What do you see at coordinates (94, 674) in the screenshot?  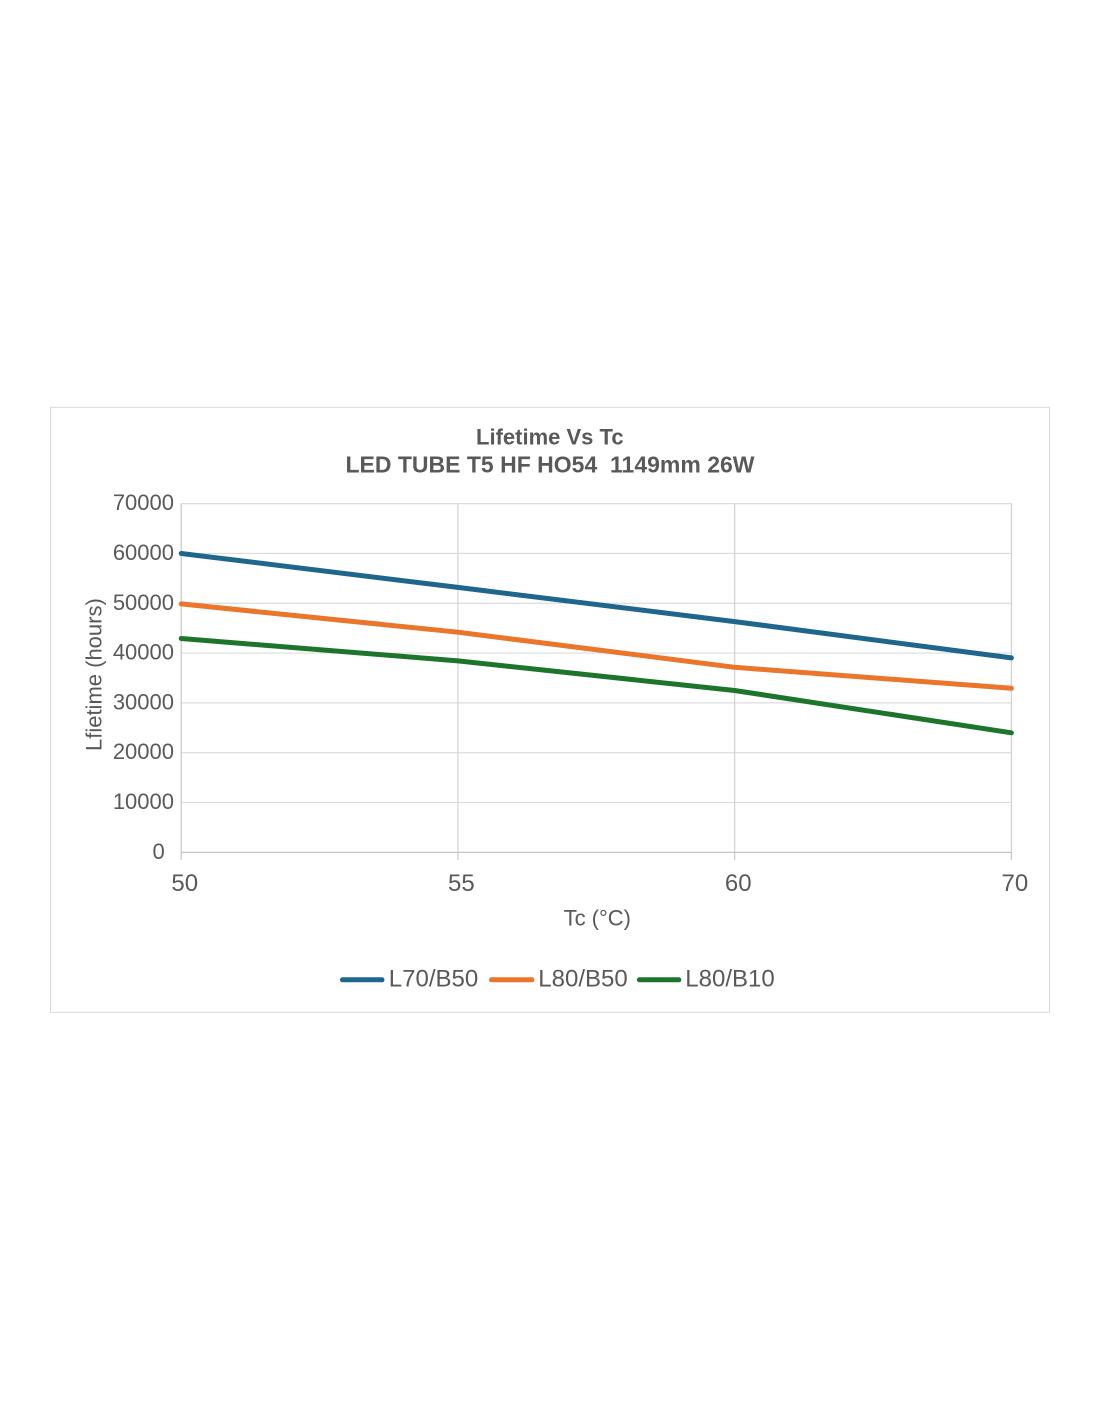 I see `svg-text: Lfietime (hours)` at bounding box center [94, 674].